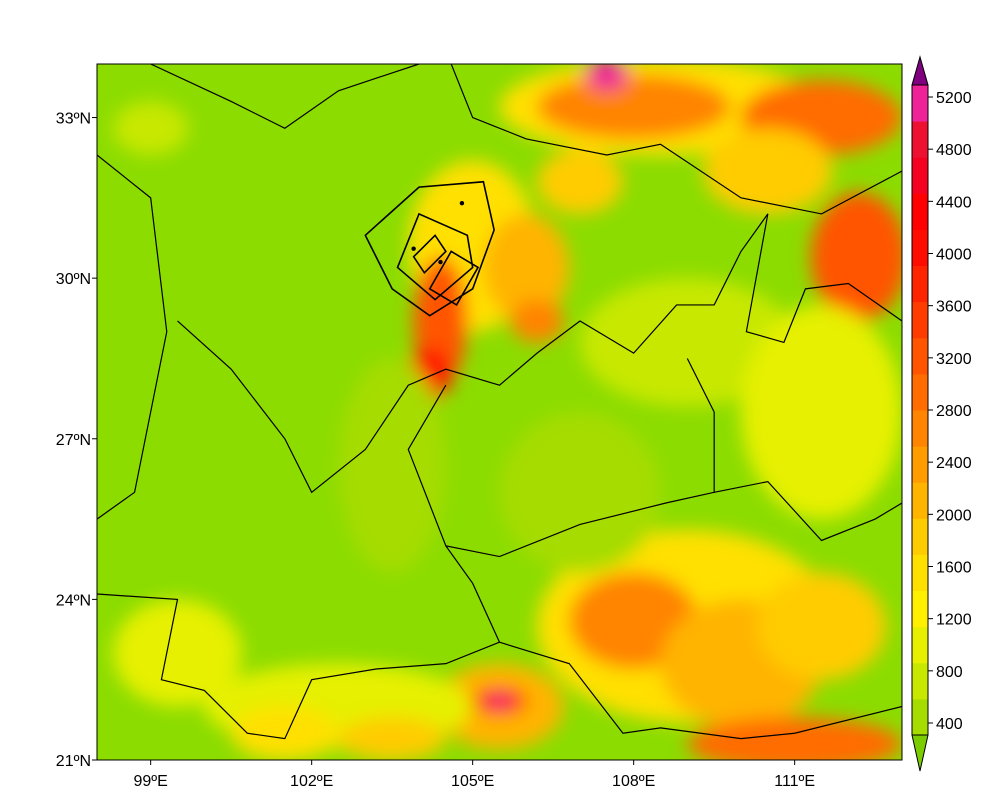 The width and height of the screenshot is (1000, 800). What do you see at coordinates (311, 781) in the screenshot?
I see `x-tick-label: 102ºE` at bounding box center [311, 781].